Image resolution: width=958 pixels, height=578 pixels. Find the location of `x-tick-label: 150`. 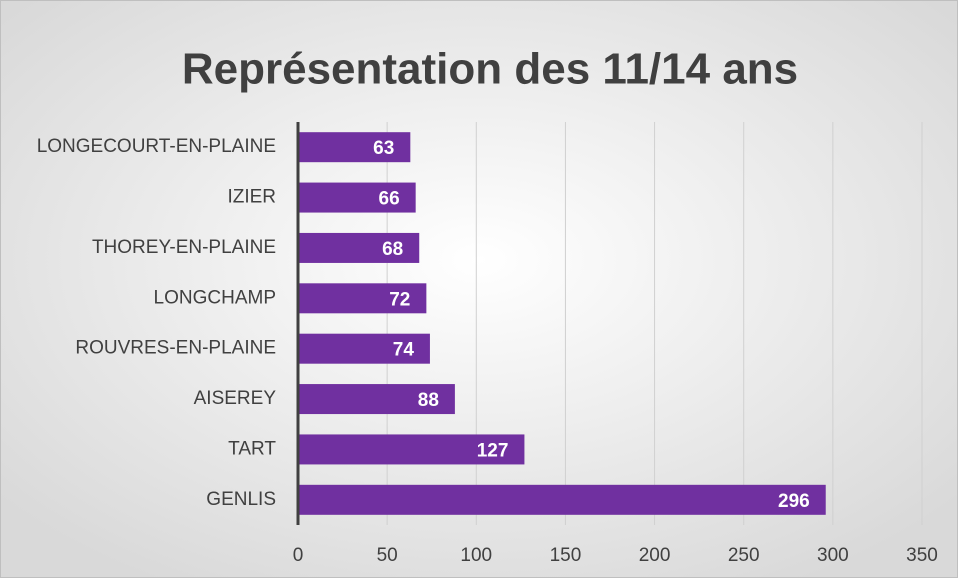

x-tick-label: 150 is located at coordinates (566, 555).